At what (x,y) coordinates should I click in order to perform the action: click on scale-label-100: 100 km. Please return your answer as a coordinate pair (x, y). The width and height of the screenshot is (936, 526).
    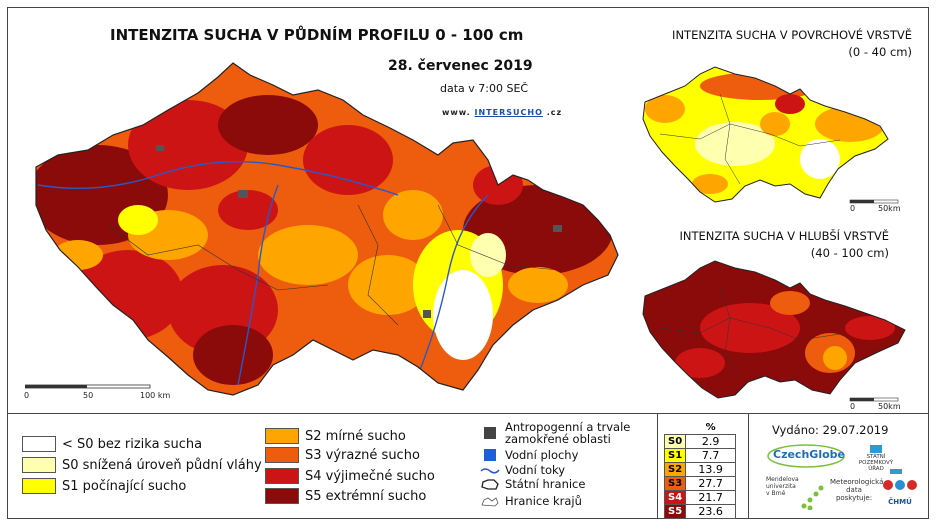
    Looking at the image, I should click on (155, 395).